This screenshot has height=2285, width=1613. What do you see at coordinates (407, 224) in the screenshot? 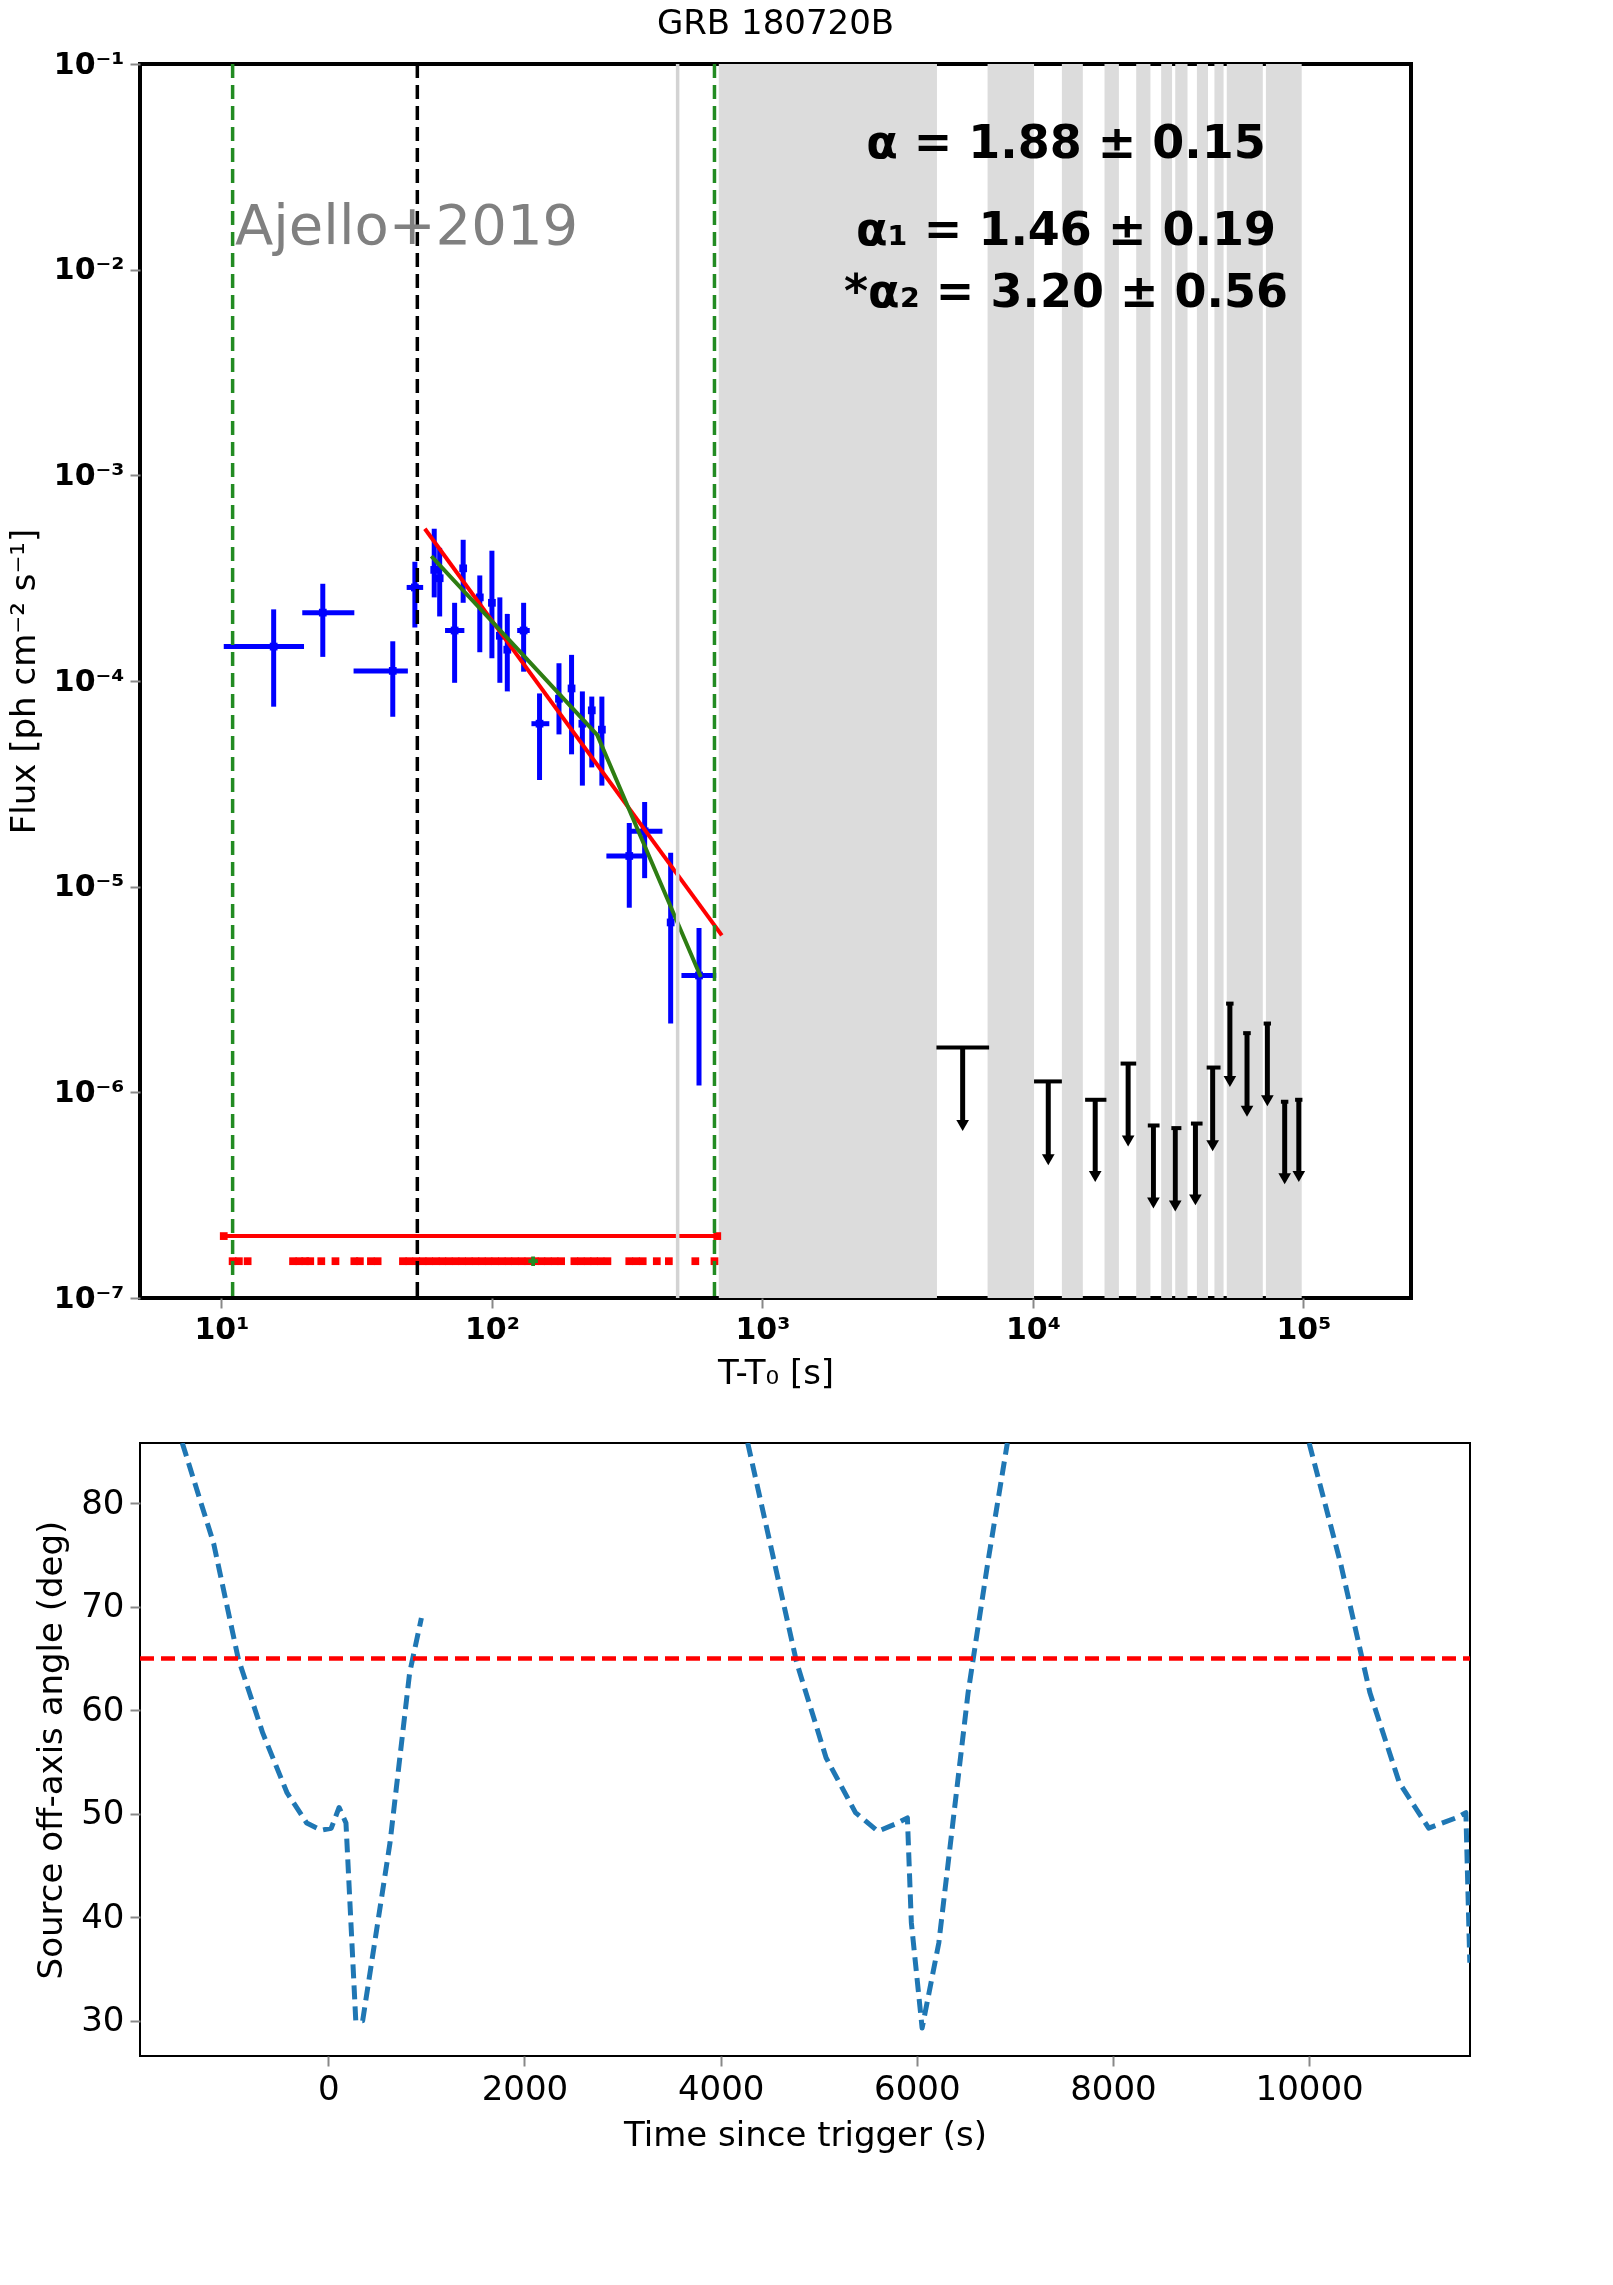
I see `annotation: Ajello+2019` at bounding box center [407, 224].